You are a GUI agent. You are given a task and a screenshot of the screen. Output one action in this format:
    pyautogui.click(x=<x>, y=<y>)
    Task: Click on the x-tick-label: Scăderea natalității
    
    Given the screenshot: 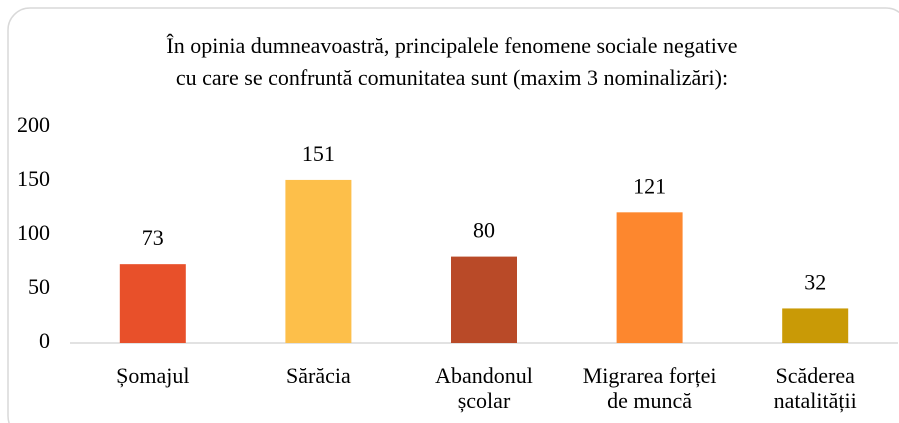 What is the action you would take?
    pyautogui.click(x=815, y=388)
    